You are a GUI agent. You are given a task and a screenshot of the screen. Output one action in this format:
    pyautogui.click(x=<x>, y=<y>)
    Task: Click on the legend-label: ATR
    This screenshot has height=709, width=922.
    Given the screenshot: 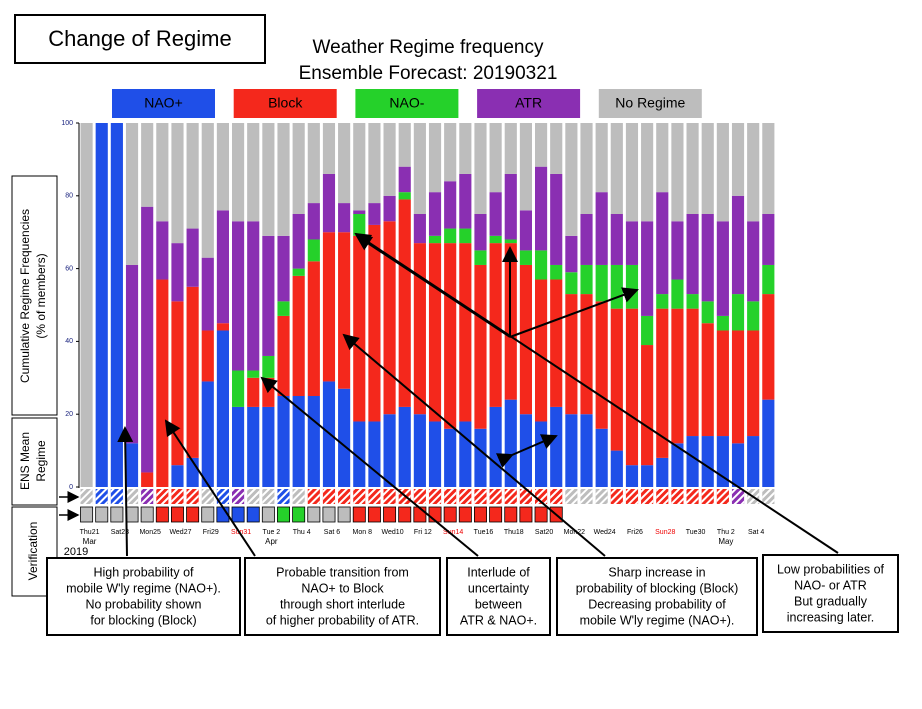 What is the action you would take?
    pyautogui.click(x=528, y=103)
    